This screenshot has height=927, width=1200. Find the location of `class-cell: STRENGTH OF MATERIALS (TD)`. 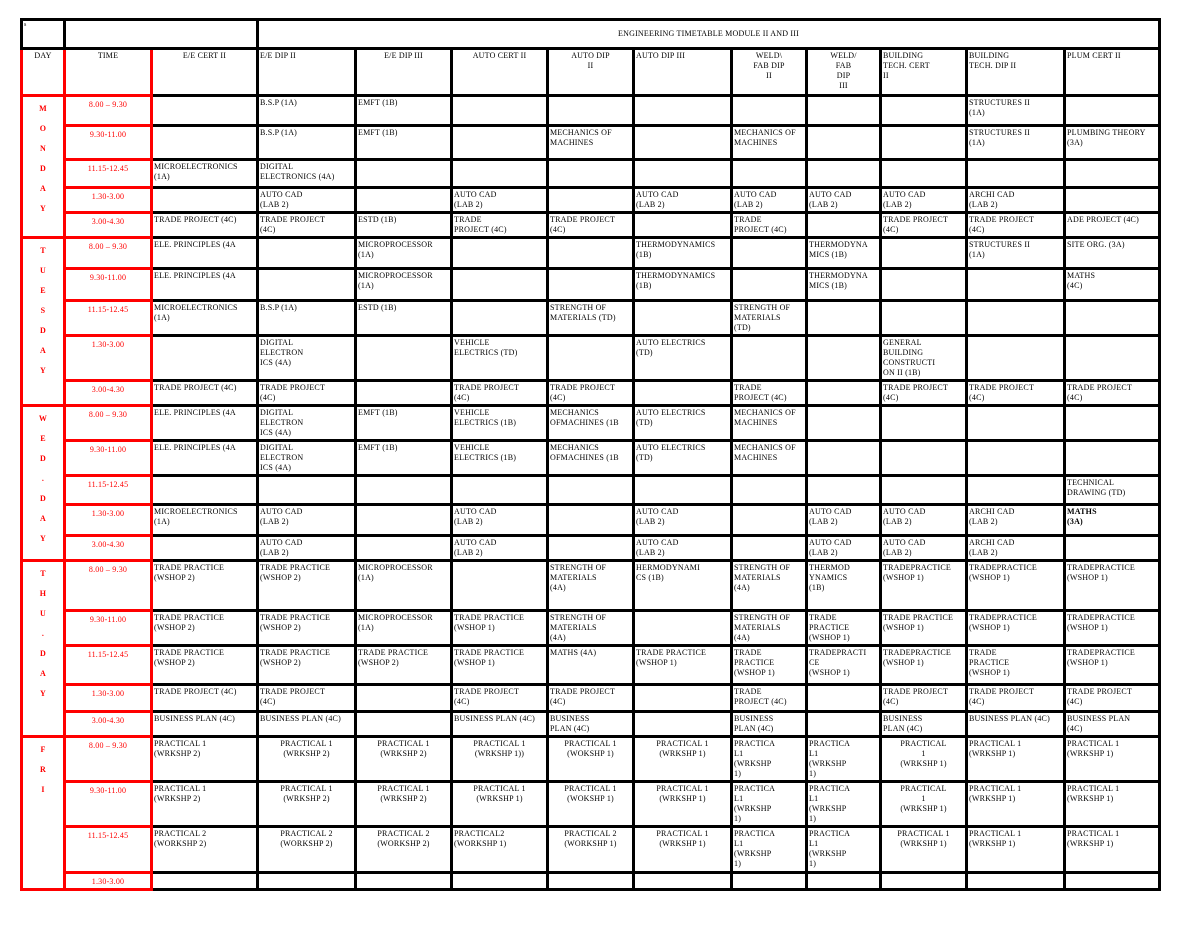

class-cell: STRENGTH OF MATERIALS (TD) is located at coordinates (769, 318).